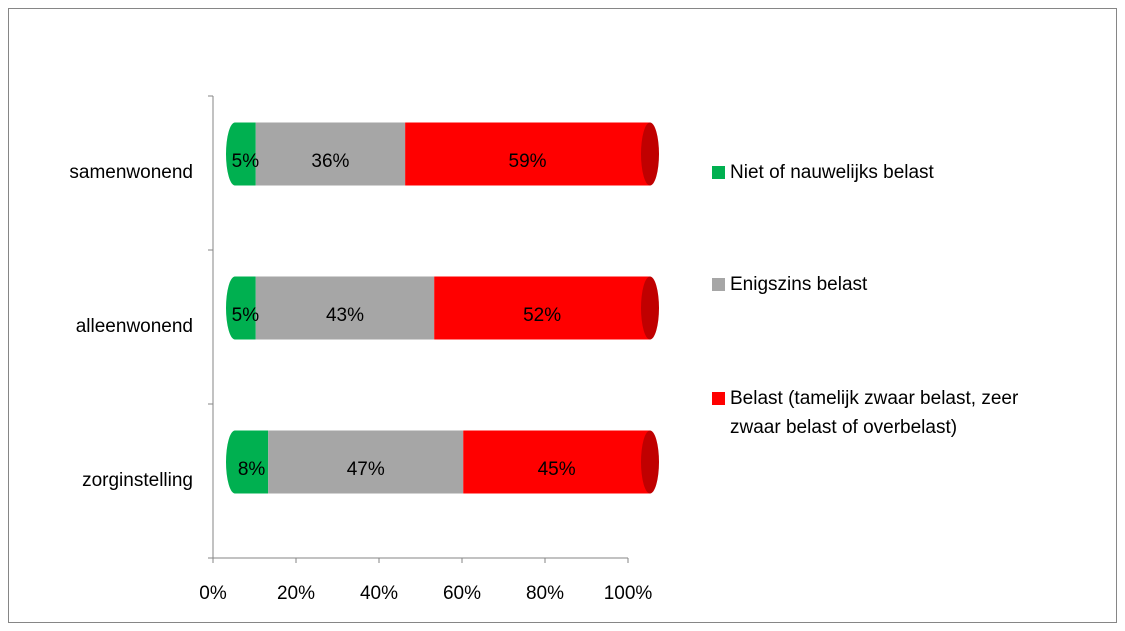 The height and width of the screenshot is (631, 1125). I want to click on legend-label: Niet of nauwelijks belast, so click(832, 172).